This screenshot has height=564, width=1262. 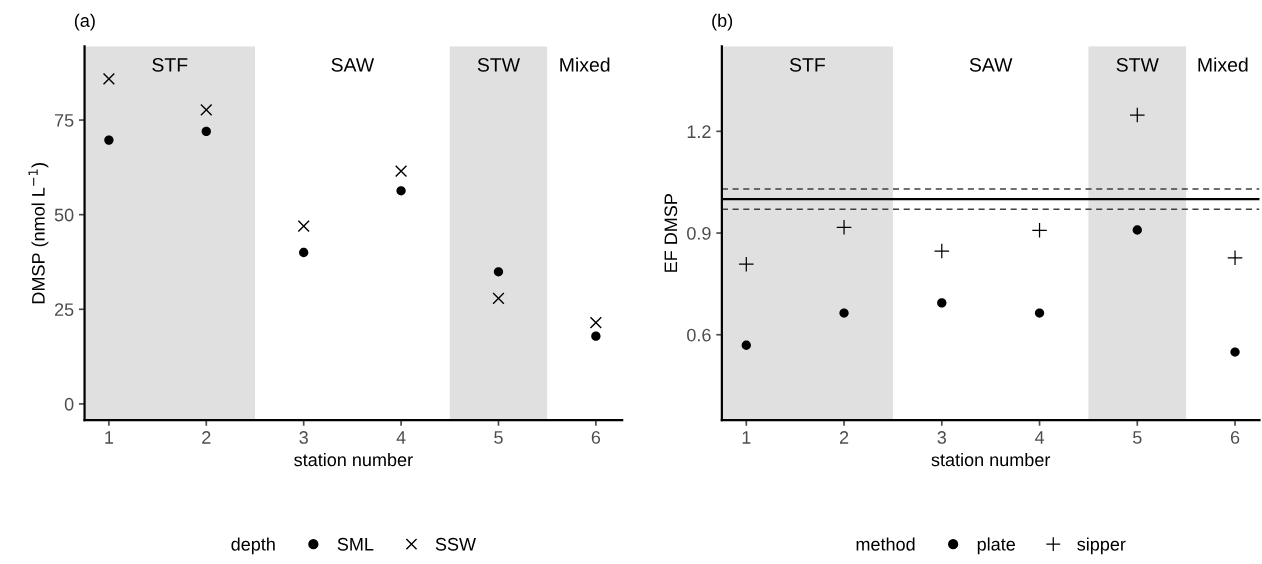 What do you see at coordinates (38, 233) in the screenshot?
I see `y-axis-title: DMSP (nmol L$^{−1}$)` at bounding box center [38, 233].